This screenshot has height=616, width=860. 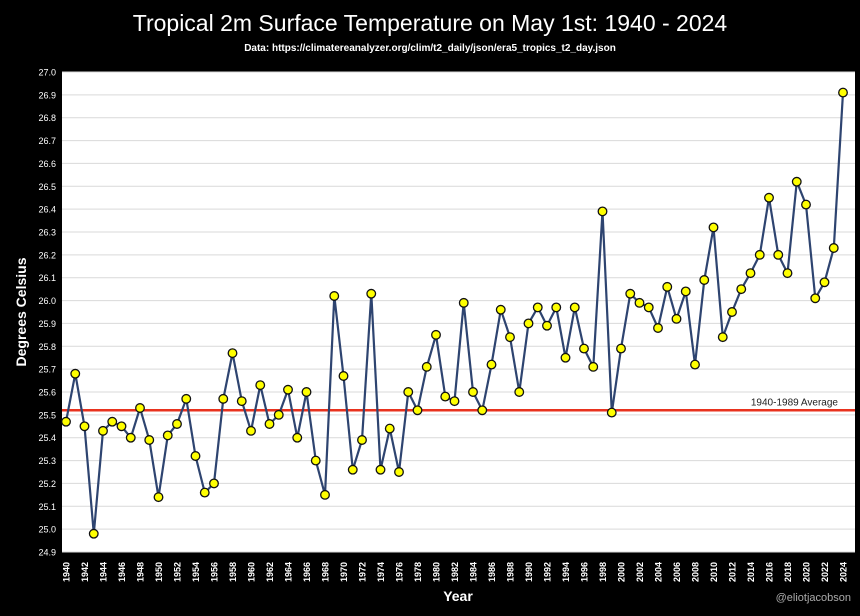 What do you see at coordinates (47, 233) in the screenshot?
I see `y-tick-label: 26.3` at bounding box center [47, 233].